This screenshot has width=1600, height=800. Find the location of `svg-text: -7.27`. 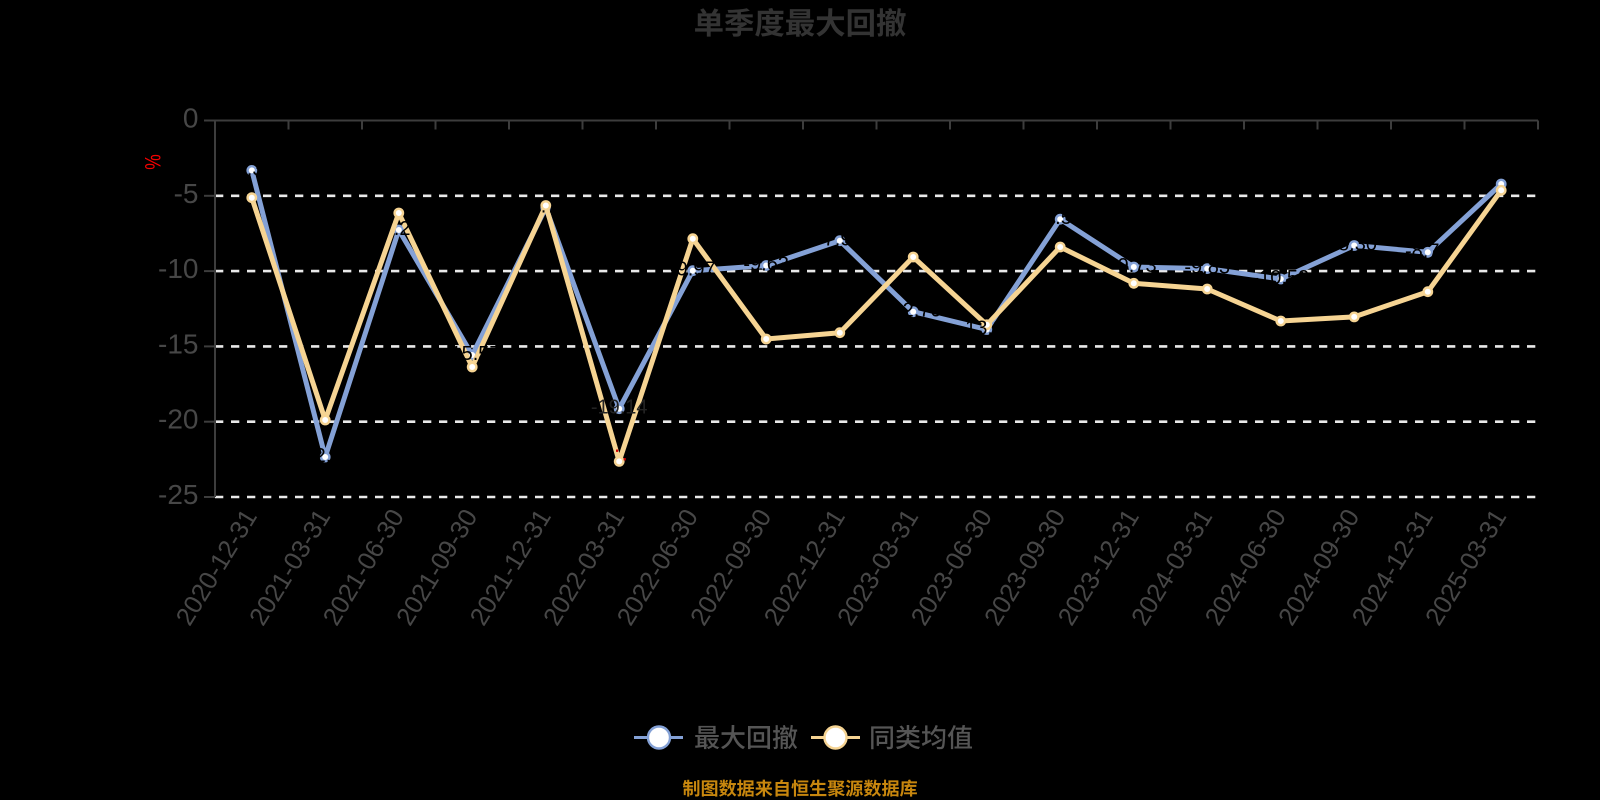

svg-text: -7.27 is located at coordinates (399, 229).